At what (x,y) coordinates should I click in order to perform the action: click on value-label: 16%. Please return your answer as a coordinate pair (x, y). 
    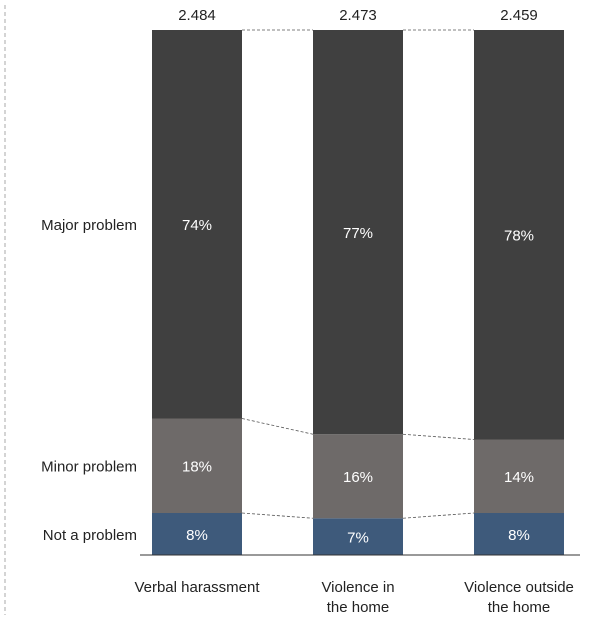
    Looking at the image, I should click on (358, 477).